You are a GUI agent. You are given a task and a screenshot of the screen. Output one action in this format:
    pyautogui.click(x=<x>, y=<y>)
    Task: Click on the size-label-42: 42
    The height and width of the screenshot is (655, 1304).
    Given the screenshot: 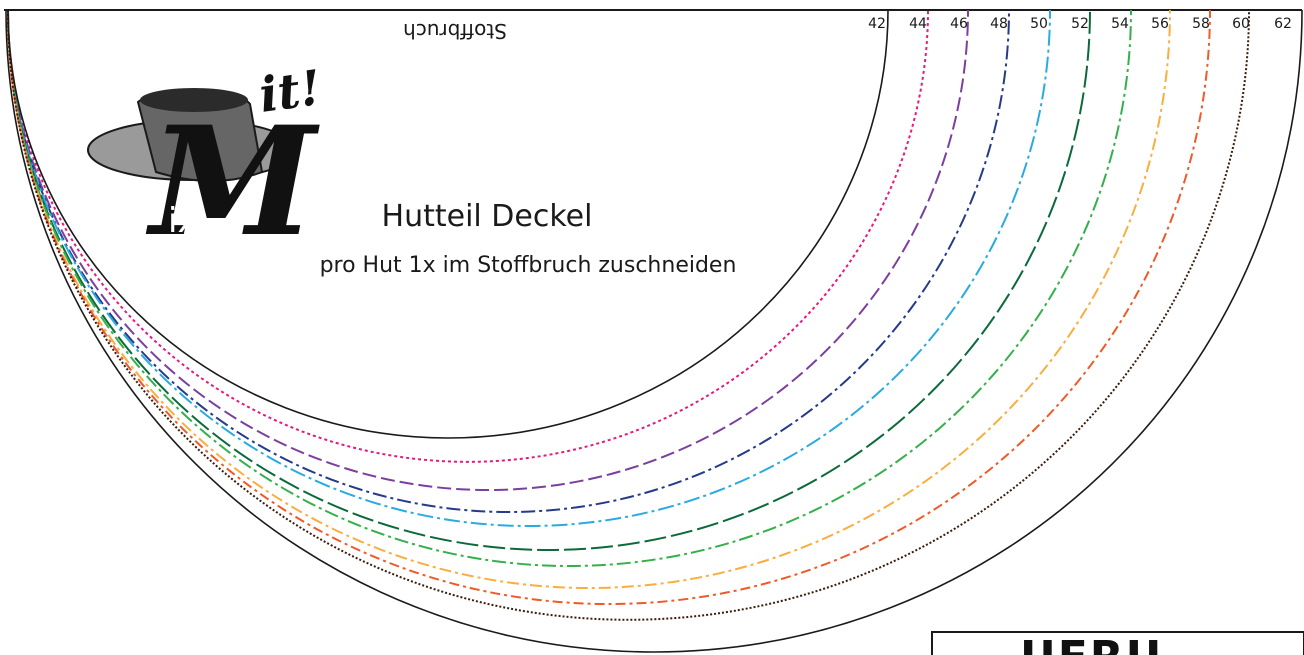 What is the action you would take?
    pyautogui.click(x=877, y=24)
    